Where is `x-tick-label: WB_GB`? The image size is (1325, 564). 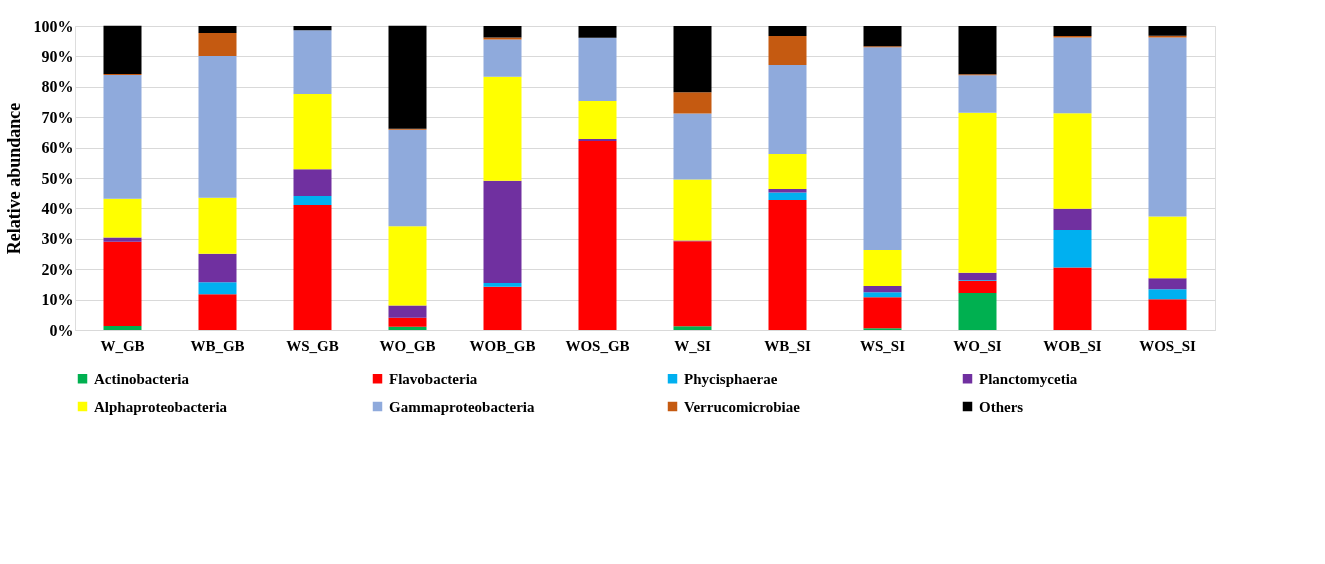 x-tick-label: WB_GB is located at coordinates (217, 345).